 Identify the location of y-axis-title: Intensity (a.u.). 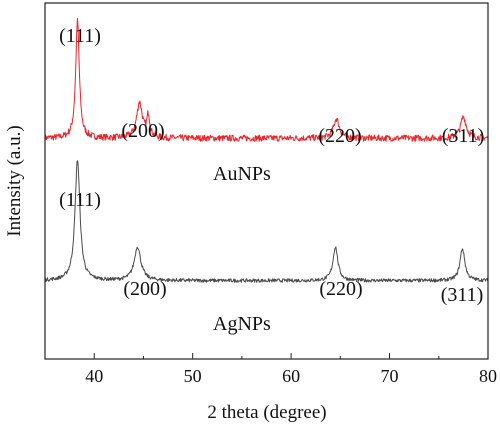
(14, 180).